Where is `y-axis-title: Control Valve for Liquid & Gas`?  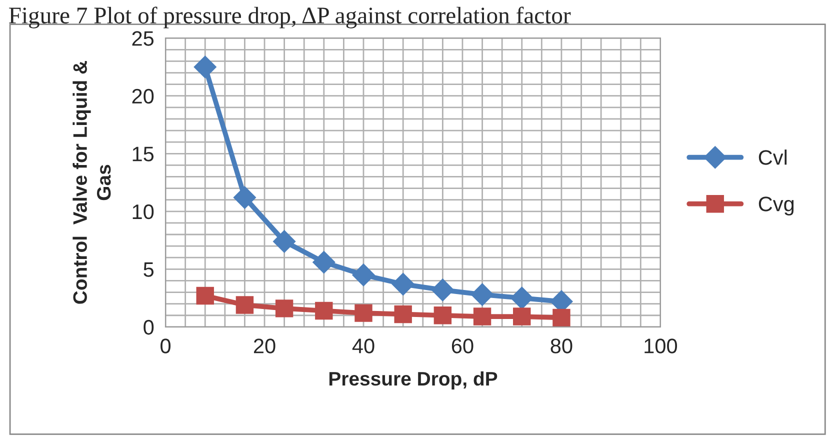 y-axis-title: Control Valve for Liquid & Gas is located at coordinates (91, 182).